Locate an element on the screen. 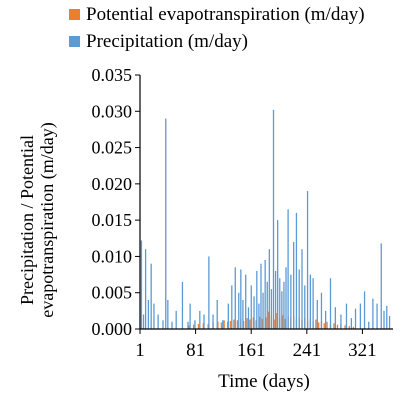  y-tick-label: 0.000 is located at coordinates (112, 329).